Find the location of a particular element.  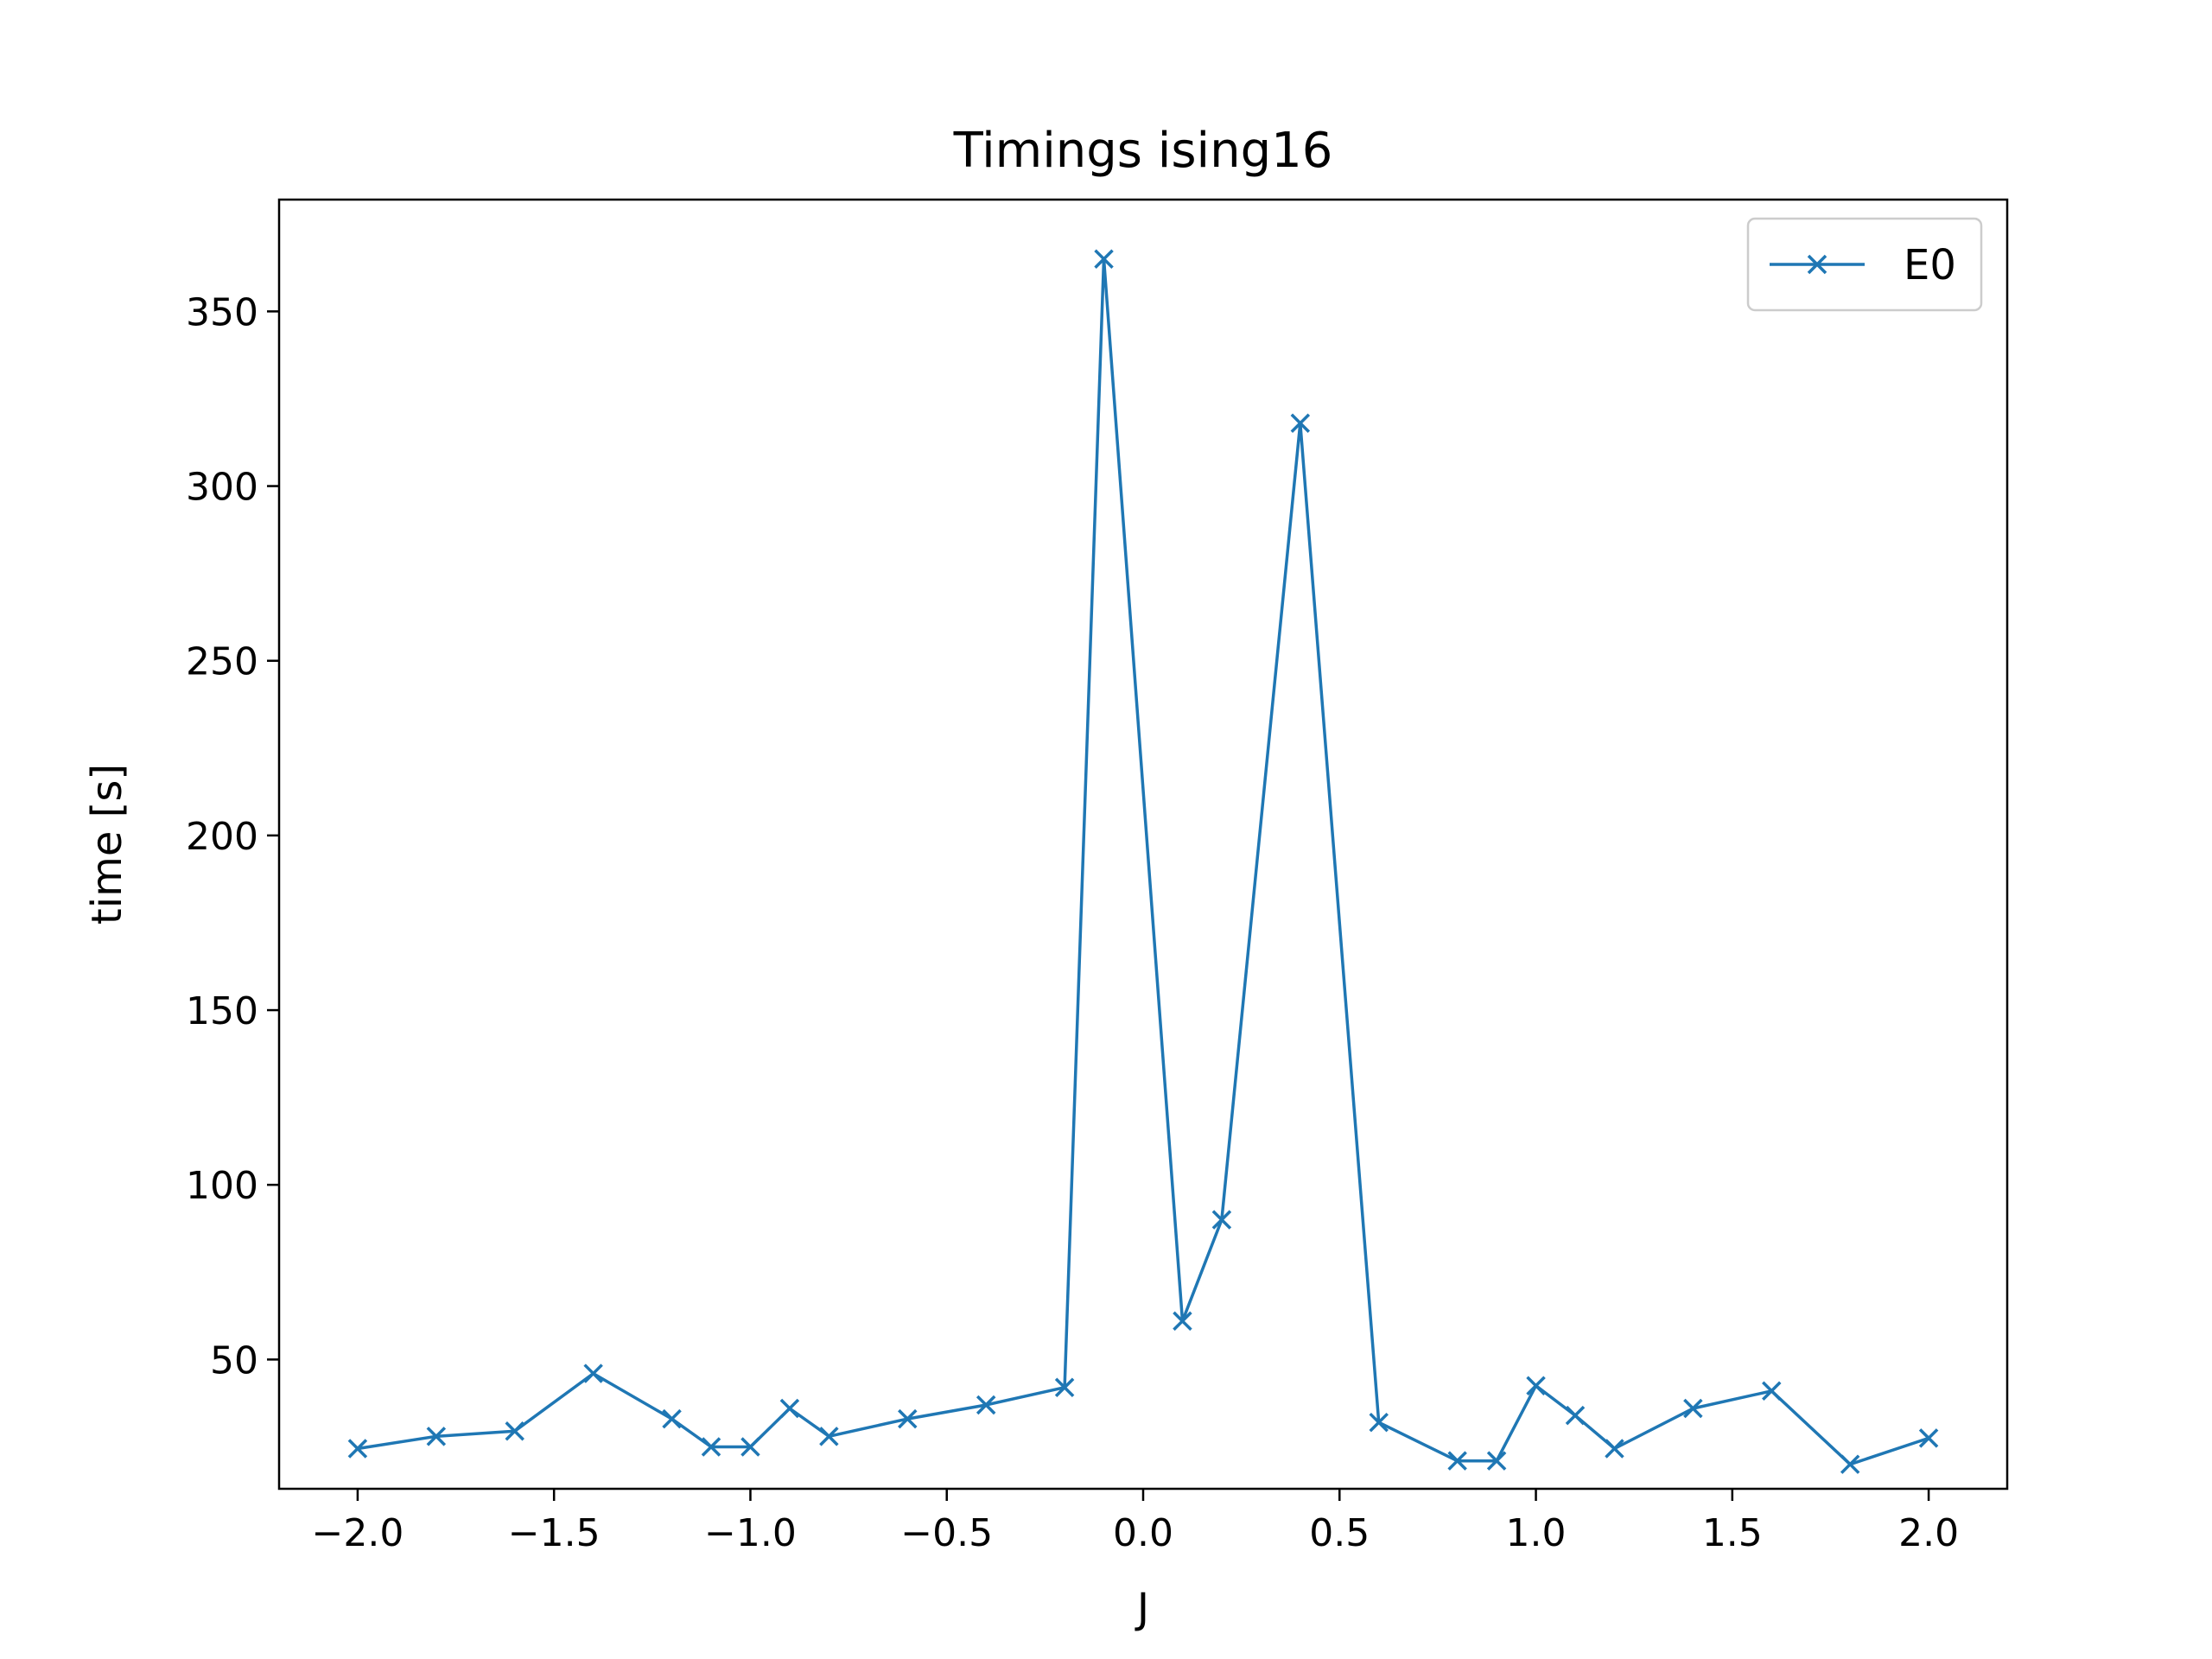

legend: E0 is located at coordinates (1865, 264).